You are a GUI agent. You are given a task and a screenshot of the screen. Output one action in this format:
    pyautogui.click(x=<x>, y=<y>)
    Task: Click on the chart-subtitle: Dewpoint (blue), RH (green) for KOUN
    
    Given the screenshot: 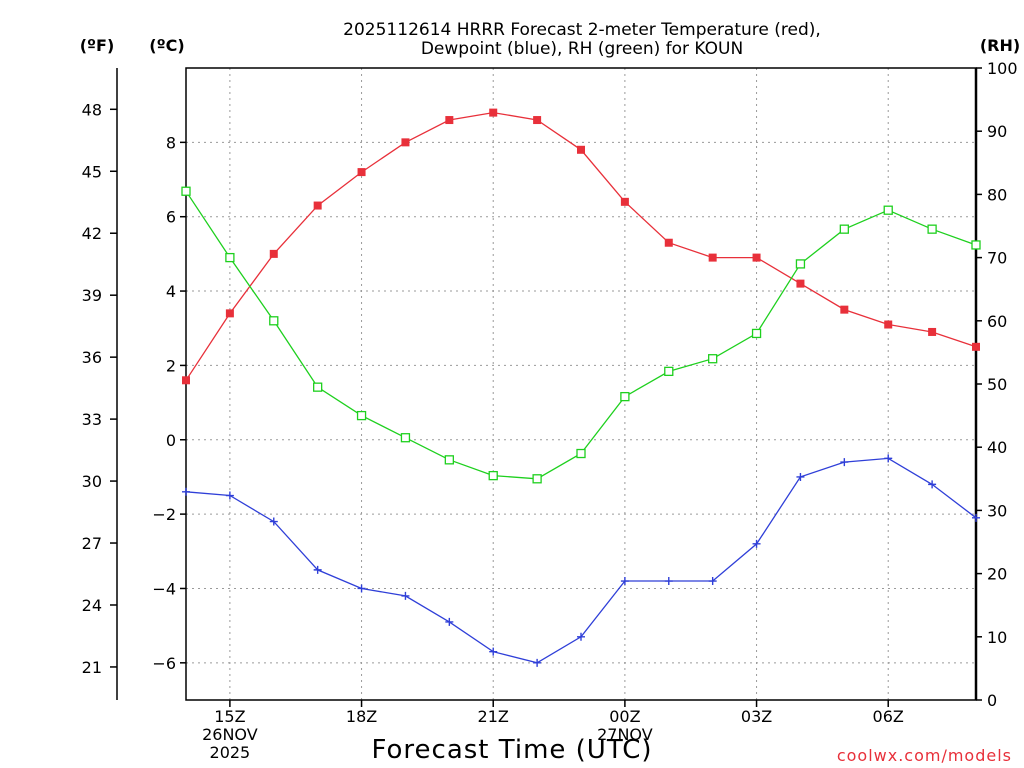 What is the action you would take?
    pyautogui.click(x=582, y=49)
    